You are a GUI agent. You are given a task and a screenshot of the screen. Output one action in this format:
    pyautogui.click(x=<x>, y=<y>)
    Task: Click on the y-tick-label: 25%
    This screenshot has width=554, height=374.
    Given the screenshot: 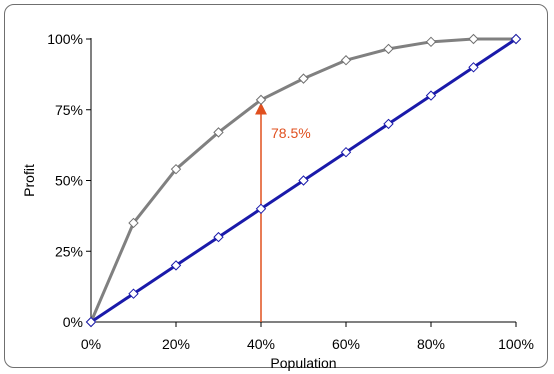 What is the action you would take?
    pyautogui.click(x=69, y=251)
    